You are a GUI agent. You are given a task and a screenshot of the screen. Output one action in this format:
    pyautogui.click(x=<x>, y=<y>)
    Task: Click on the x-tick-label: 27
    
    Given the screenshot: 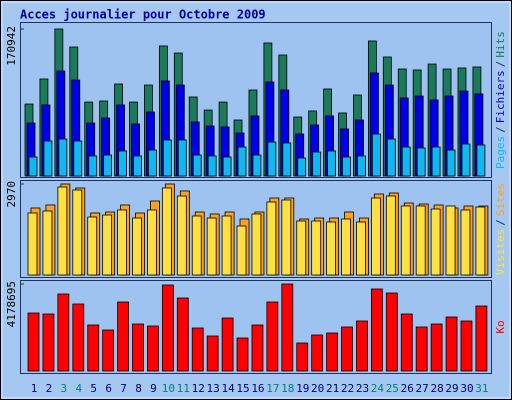 What is the action you would take?
    pyautogui.click(x=422, y=388)
    